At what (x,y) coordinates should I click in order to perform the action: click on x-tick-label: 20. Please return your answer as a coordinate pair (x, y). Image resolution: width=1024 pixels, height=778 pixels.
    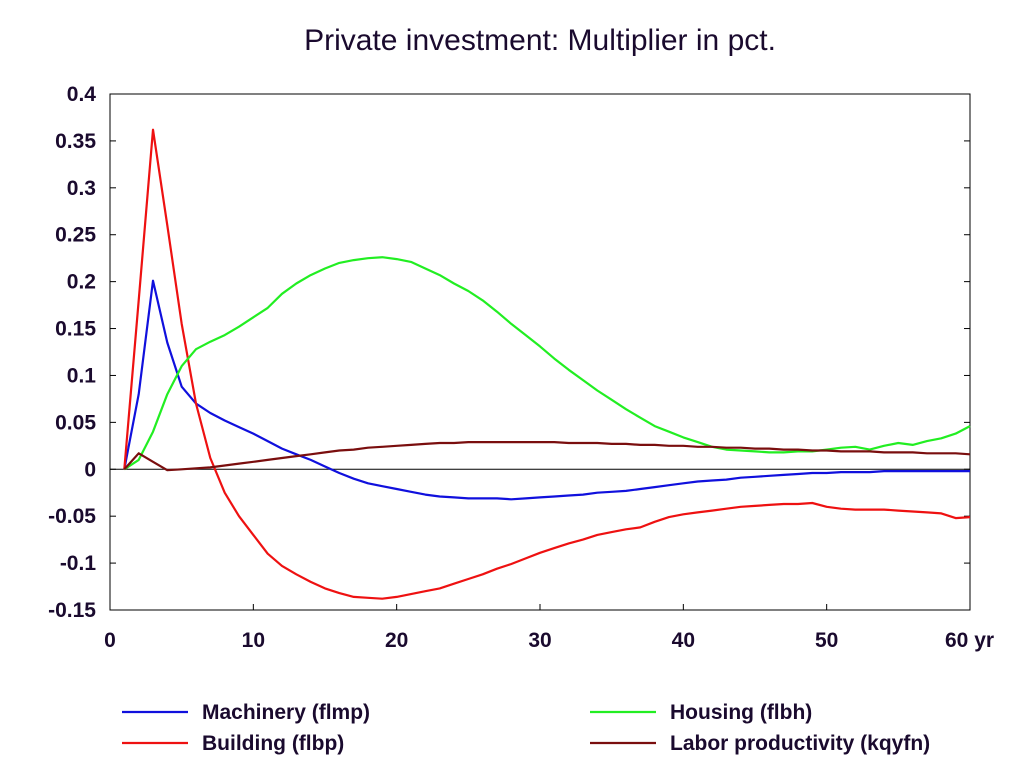
    Looking at the image, I should click on (396, 640).